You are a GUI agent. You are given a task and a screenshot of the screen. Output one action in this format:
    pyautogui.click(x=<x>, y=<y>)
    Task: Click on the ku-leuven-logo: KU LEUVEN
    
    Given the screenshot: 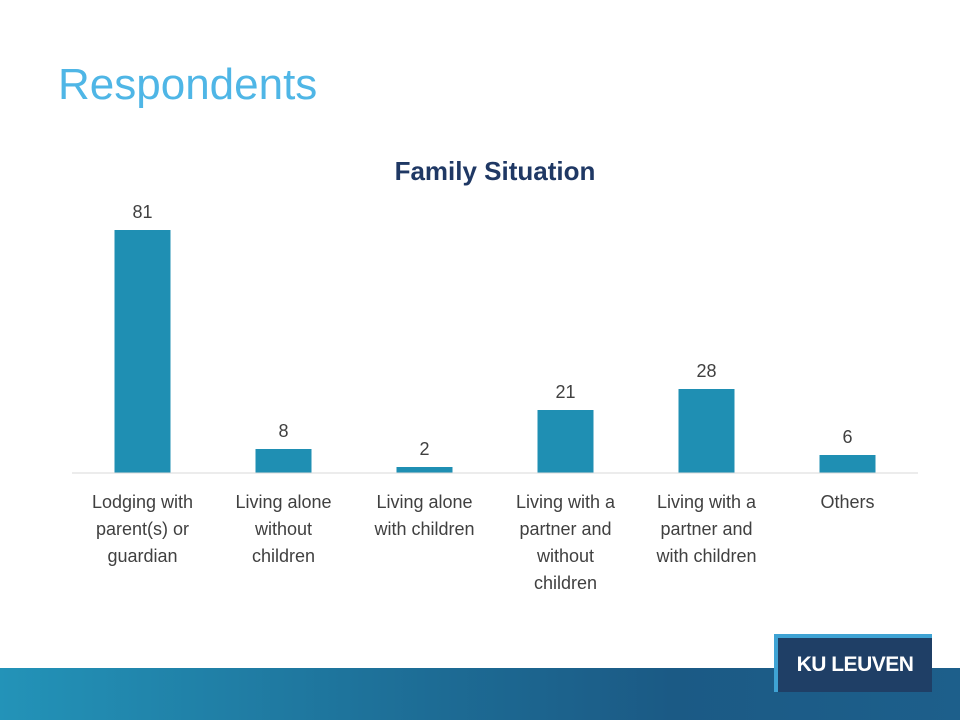 What is the action you would take?
    pyautogui.click(x=853, y=663)
    